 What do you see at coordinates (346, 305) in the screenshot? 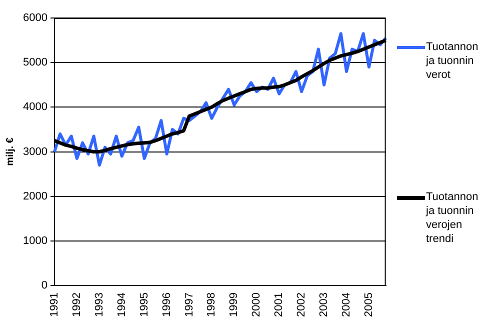
I see `x-tick-label: 2004` at bounding box center [346, 305].